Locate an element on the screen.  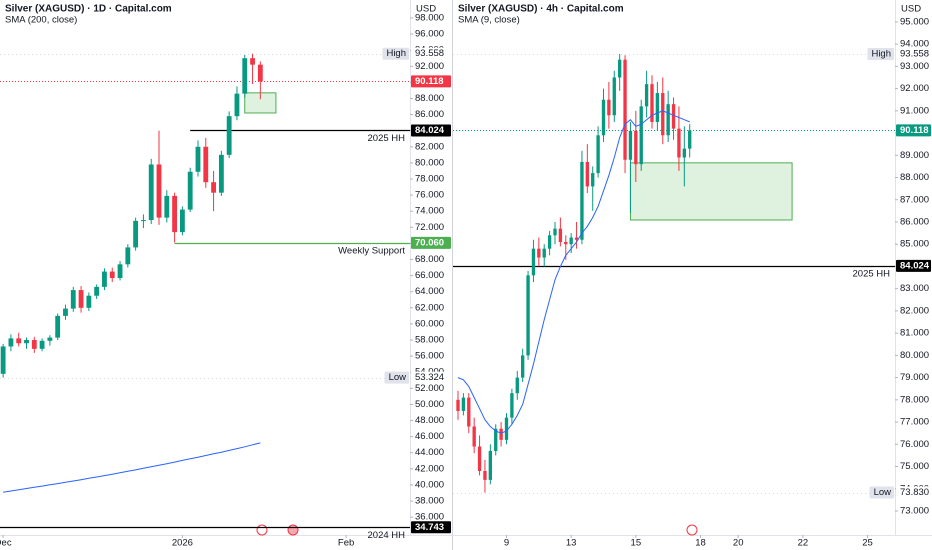
x-tick-label: 25 is located at coordinates (867, 543).